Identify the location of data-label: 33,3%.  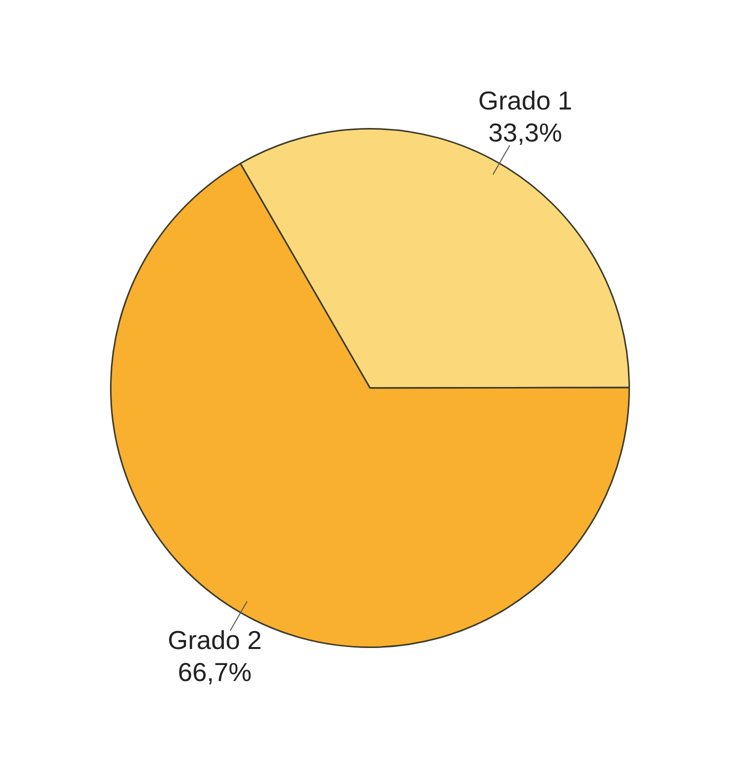
(525, 133).